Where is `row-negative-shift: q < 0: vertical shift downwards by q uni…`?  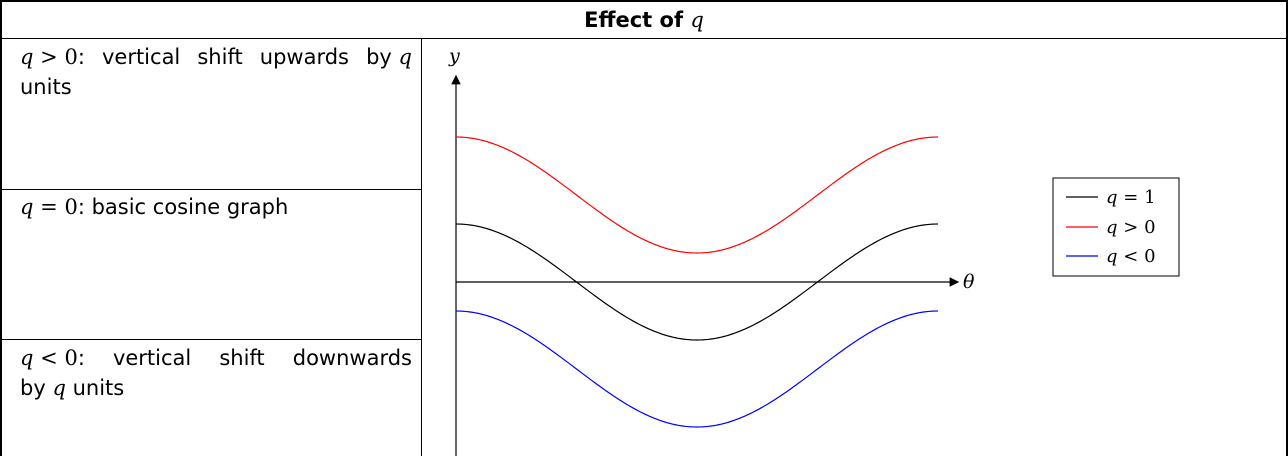
row-negative-shift: q < 0: vertical shift downwards by q uni… is located at coordinates (216, 373).